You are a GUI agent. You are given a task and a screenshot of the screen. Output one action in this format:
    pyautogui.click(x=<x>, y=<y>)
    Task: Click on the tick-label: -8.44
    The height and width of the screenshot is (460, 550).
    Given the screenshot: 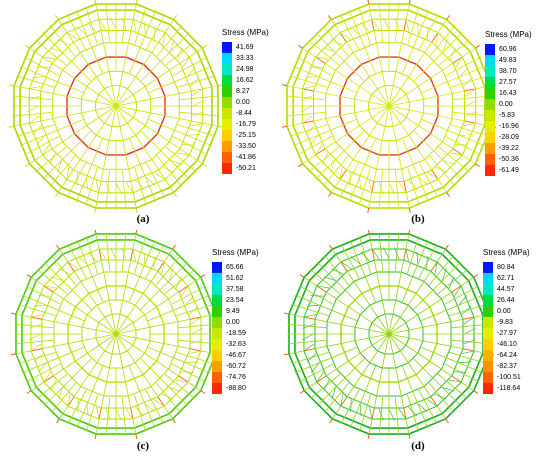 What is the action you would take?
    pyautogui.click(x=244, y=113)
    